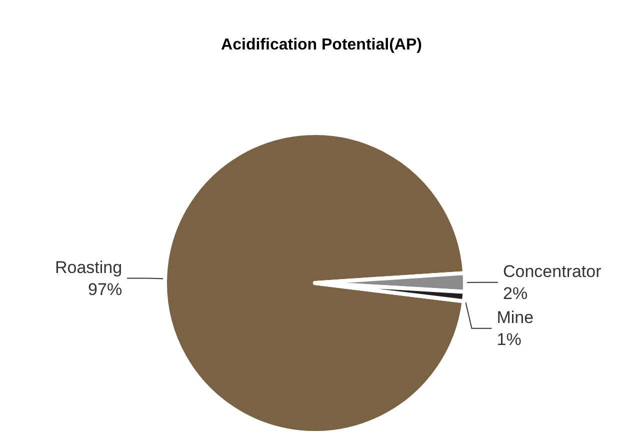  What do you see at coordinates (552, 271) in the screenshot?
I see `slice-label: Concentrator` at bounding box center [552, 271].